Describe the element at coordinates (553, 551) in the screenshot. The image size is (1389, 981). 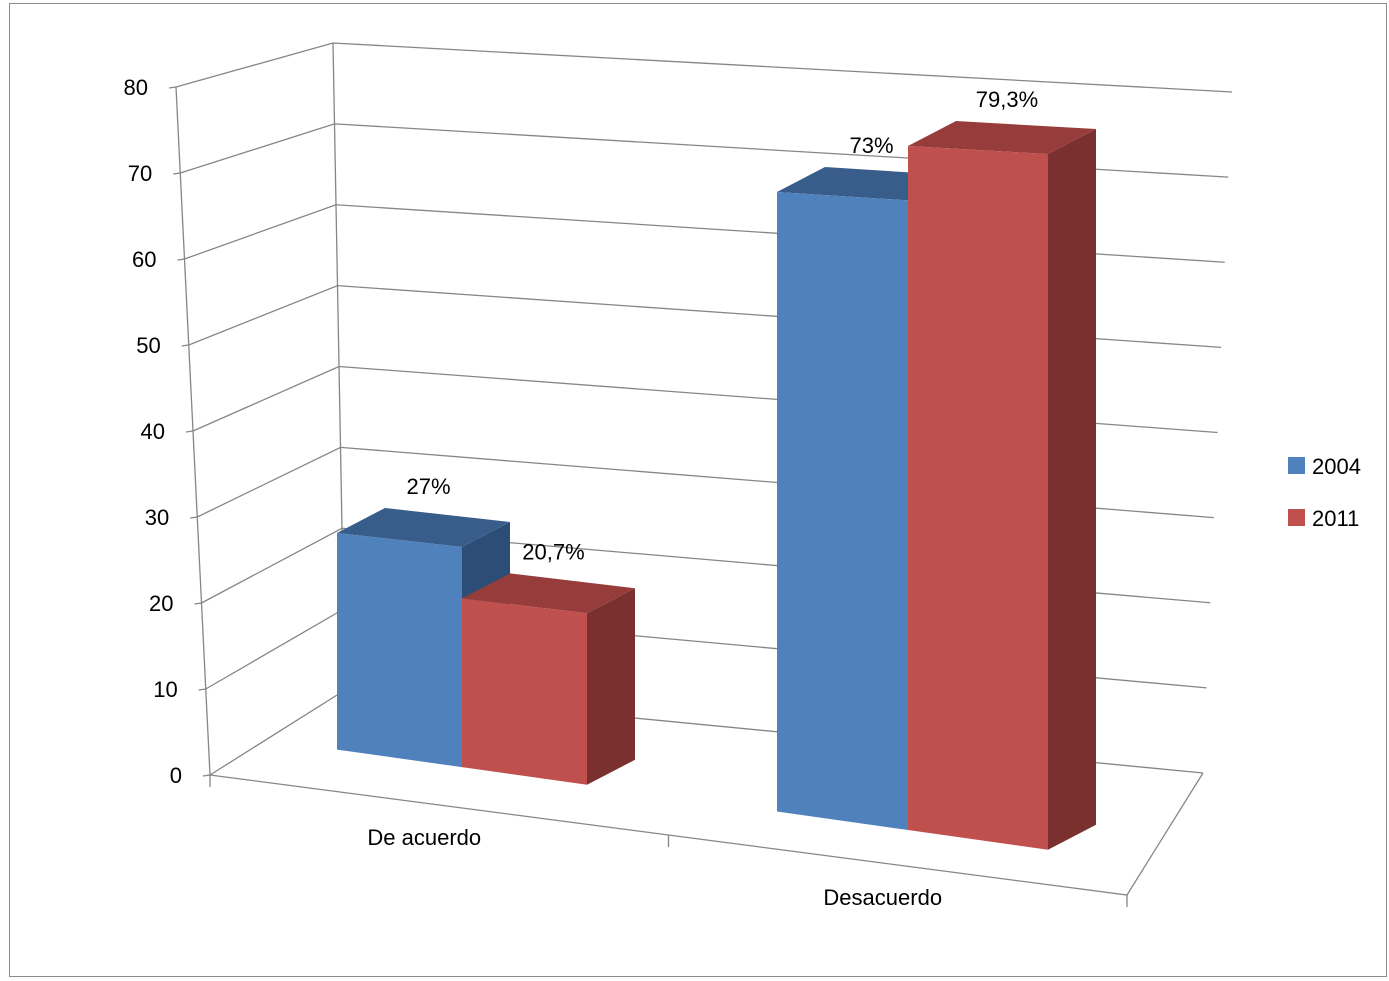
I see `data-label: 20,7%` at that location.